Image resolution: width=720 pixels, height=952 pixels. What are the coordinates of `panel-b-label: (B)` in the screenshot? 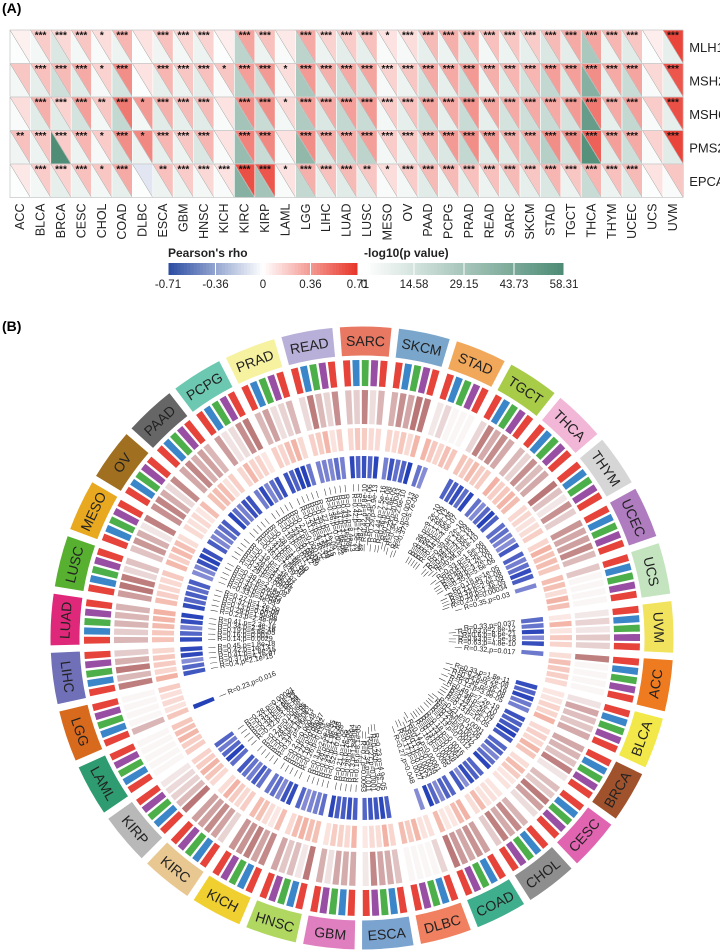 It's located at (12, 326).